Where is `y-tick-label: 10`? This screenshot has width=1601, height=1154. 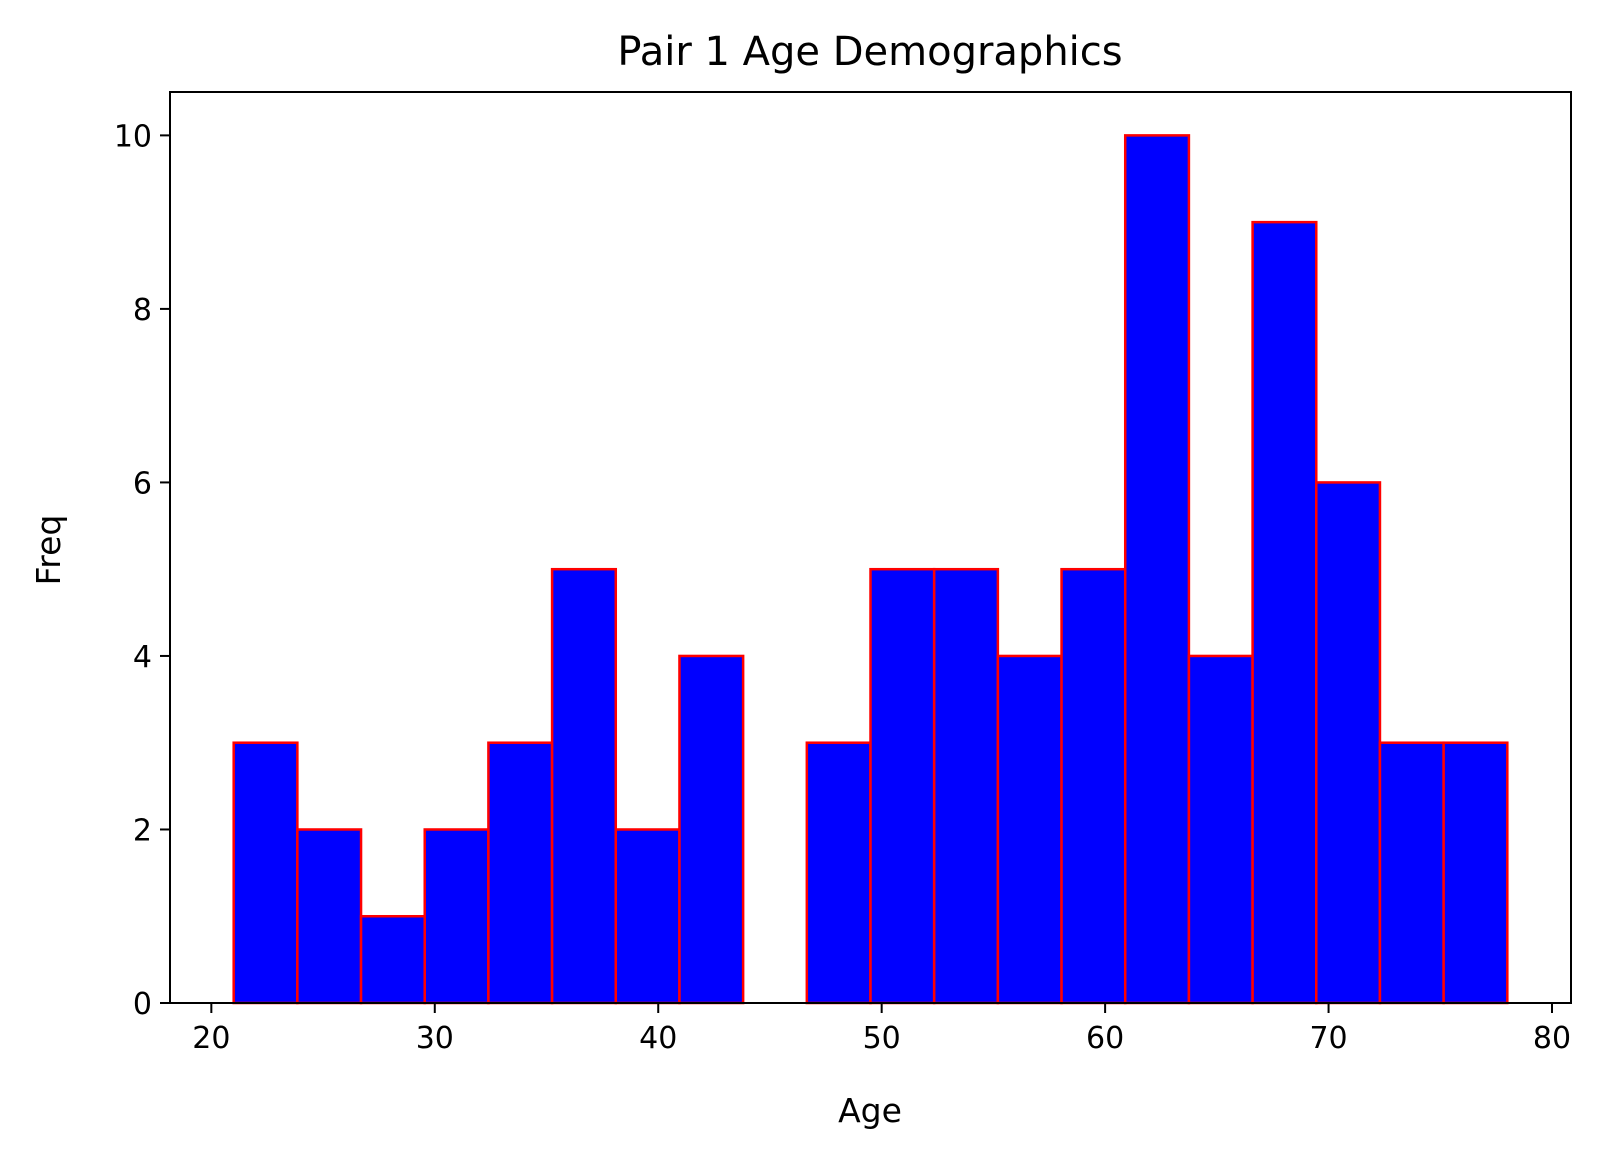
y-tick-label: 10 is located at coordinates (133, 136).